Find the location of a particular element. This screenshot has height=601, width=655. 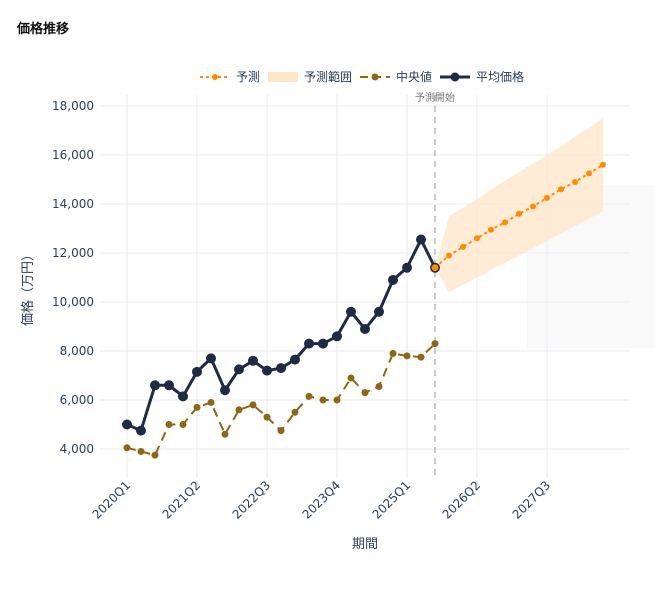

y-tick-label: 16,000 is located at coordinates (73, 155).